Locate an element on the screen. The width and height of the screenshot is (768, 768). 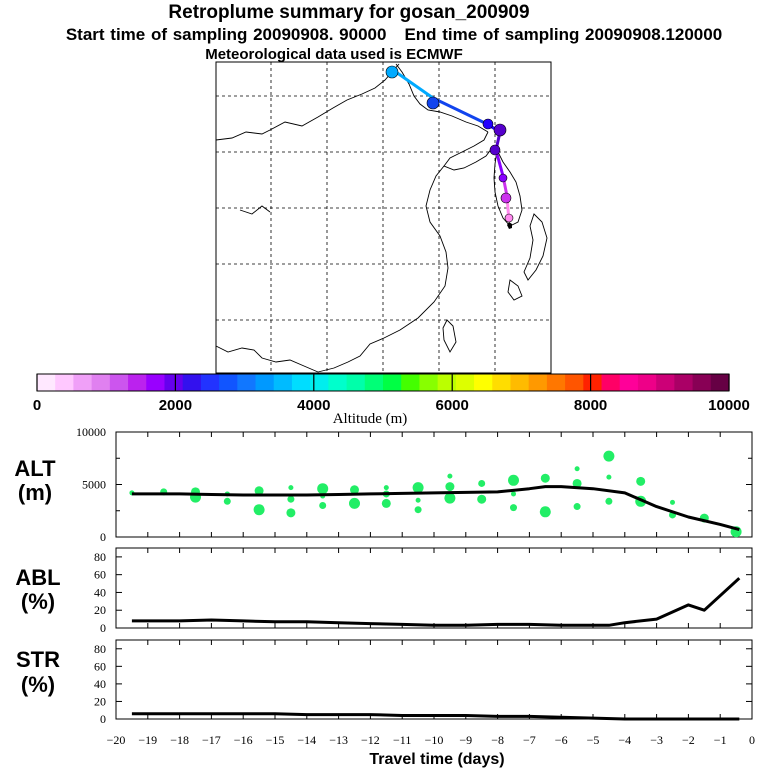
x-tick-label: −8 is located at coordinates (497, 740).